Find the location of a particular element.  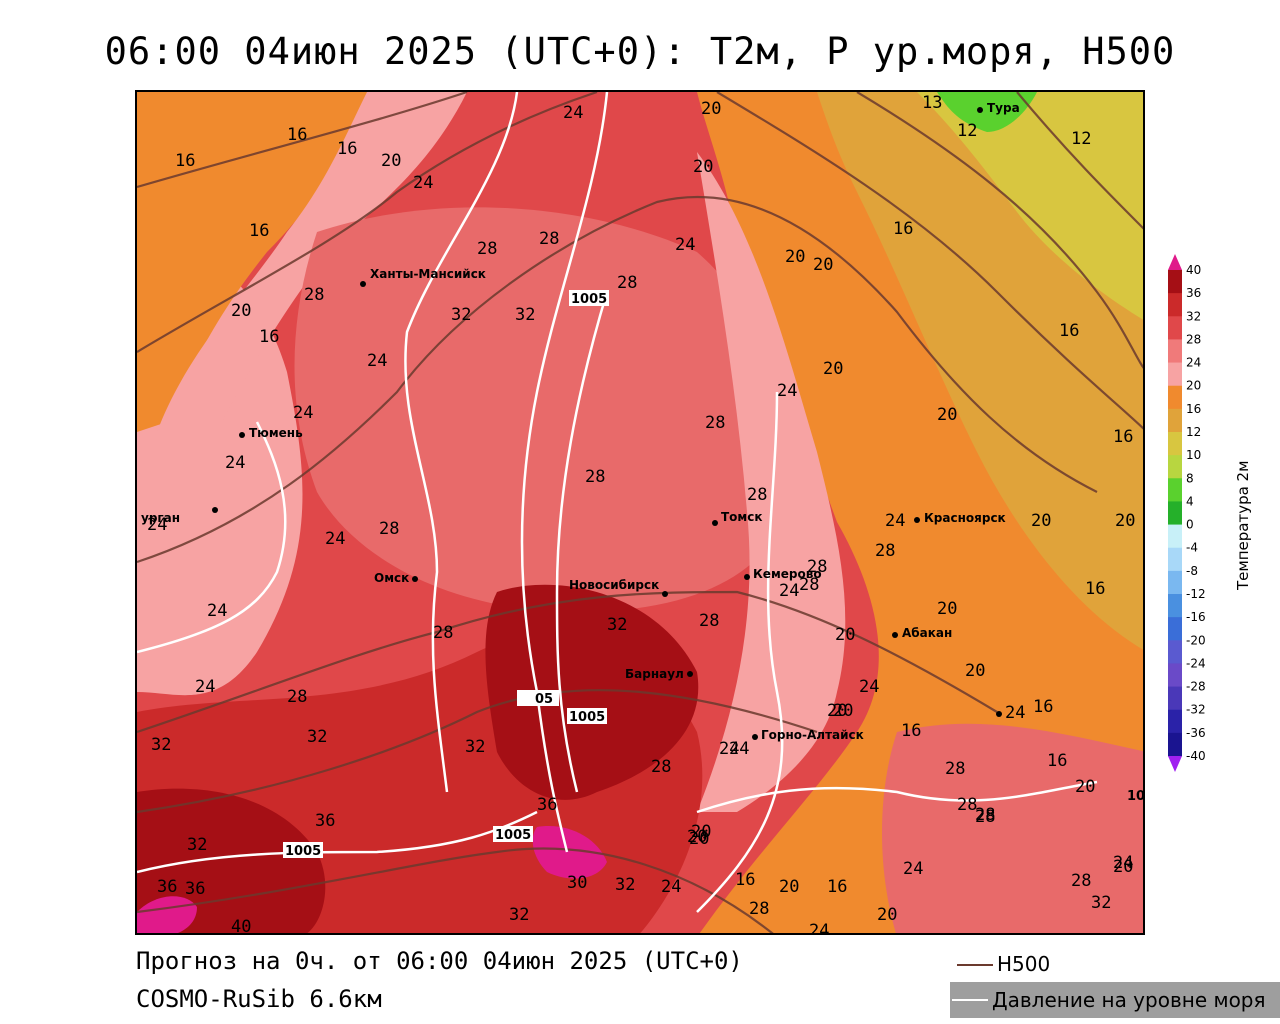

city-label-kemerovo: Кемерово is located at coordinates (787, 574).